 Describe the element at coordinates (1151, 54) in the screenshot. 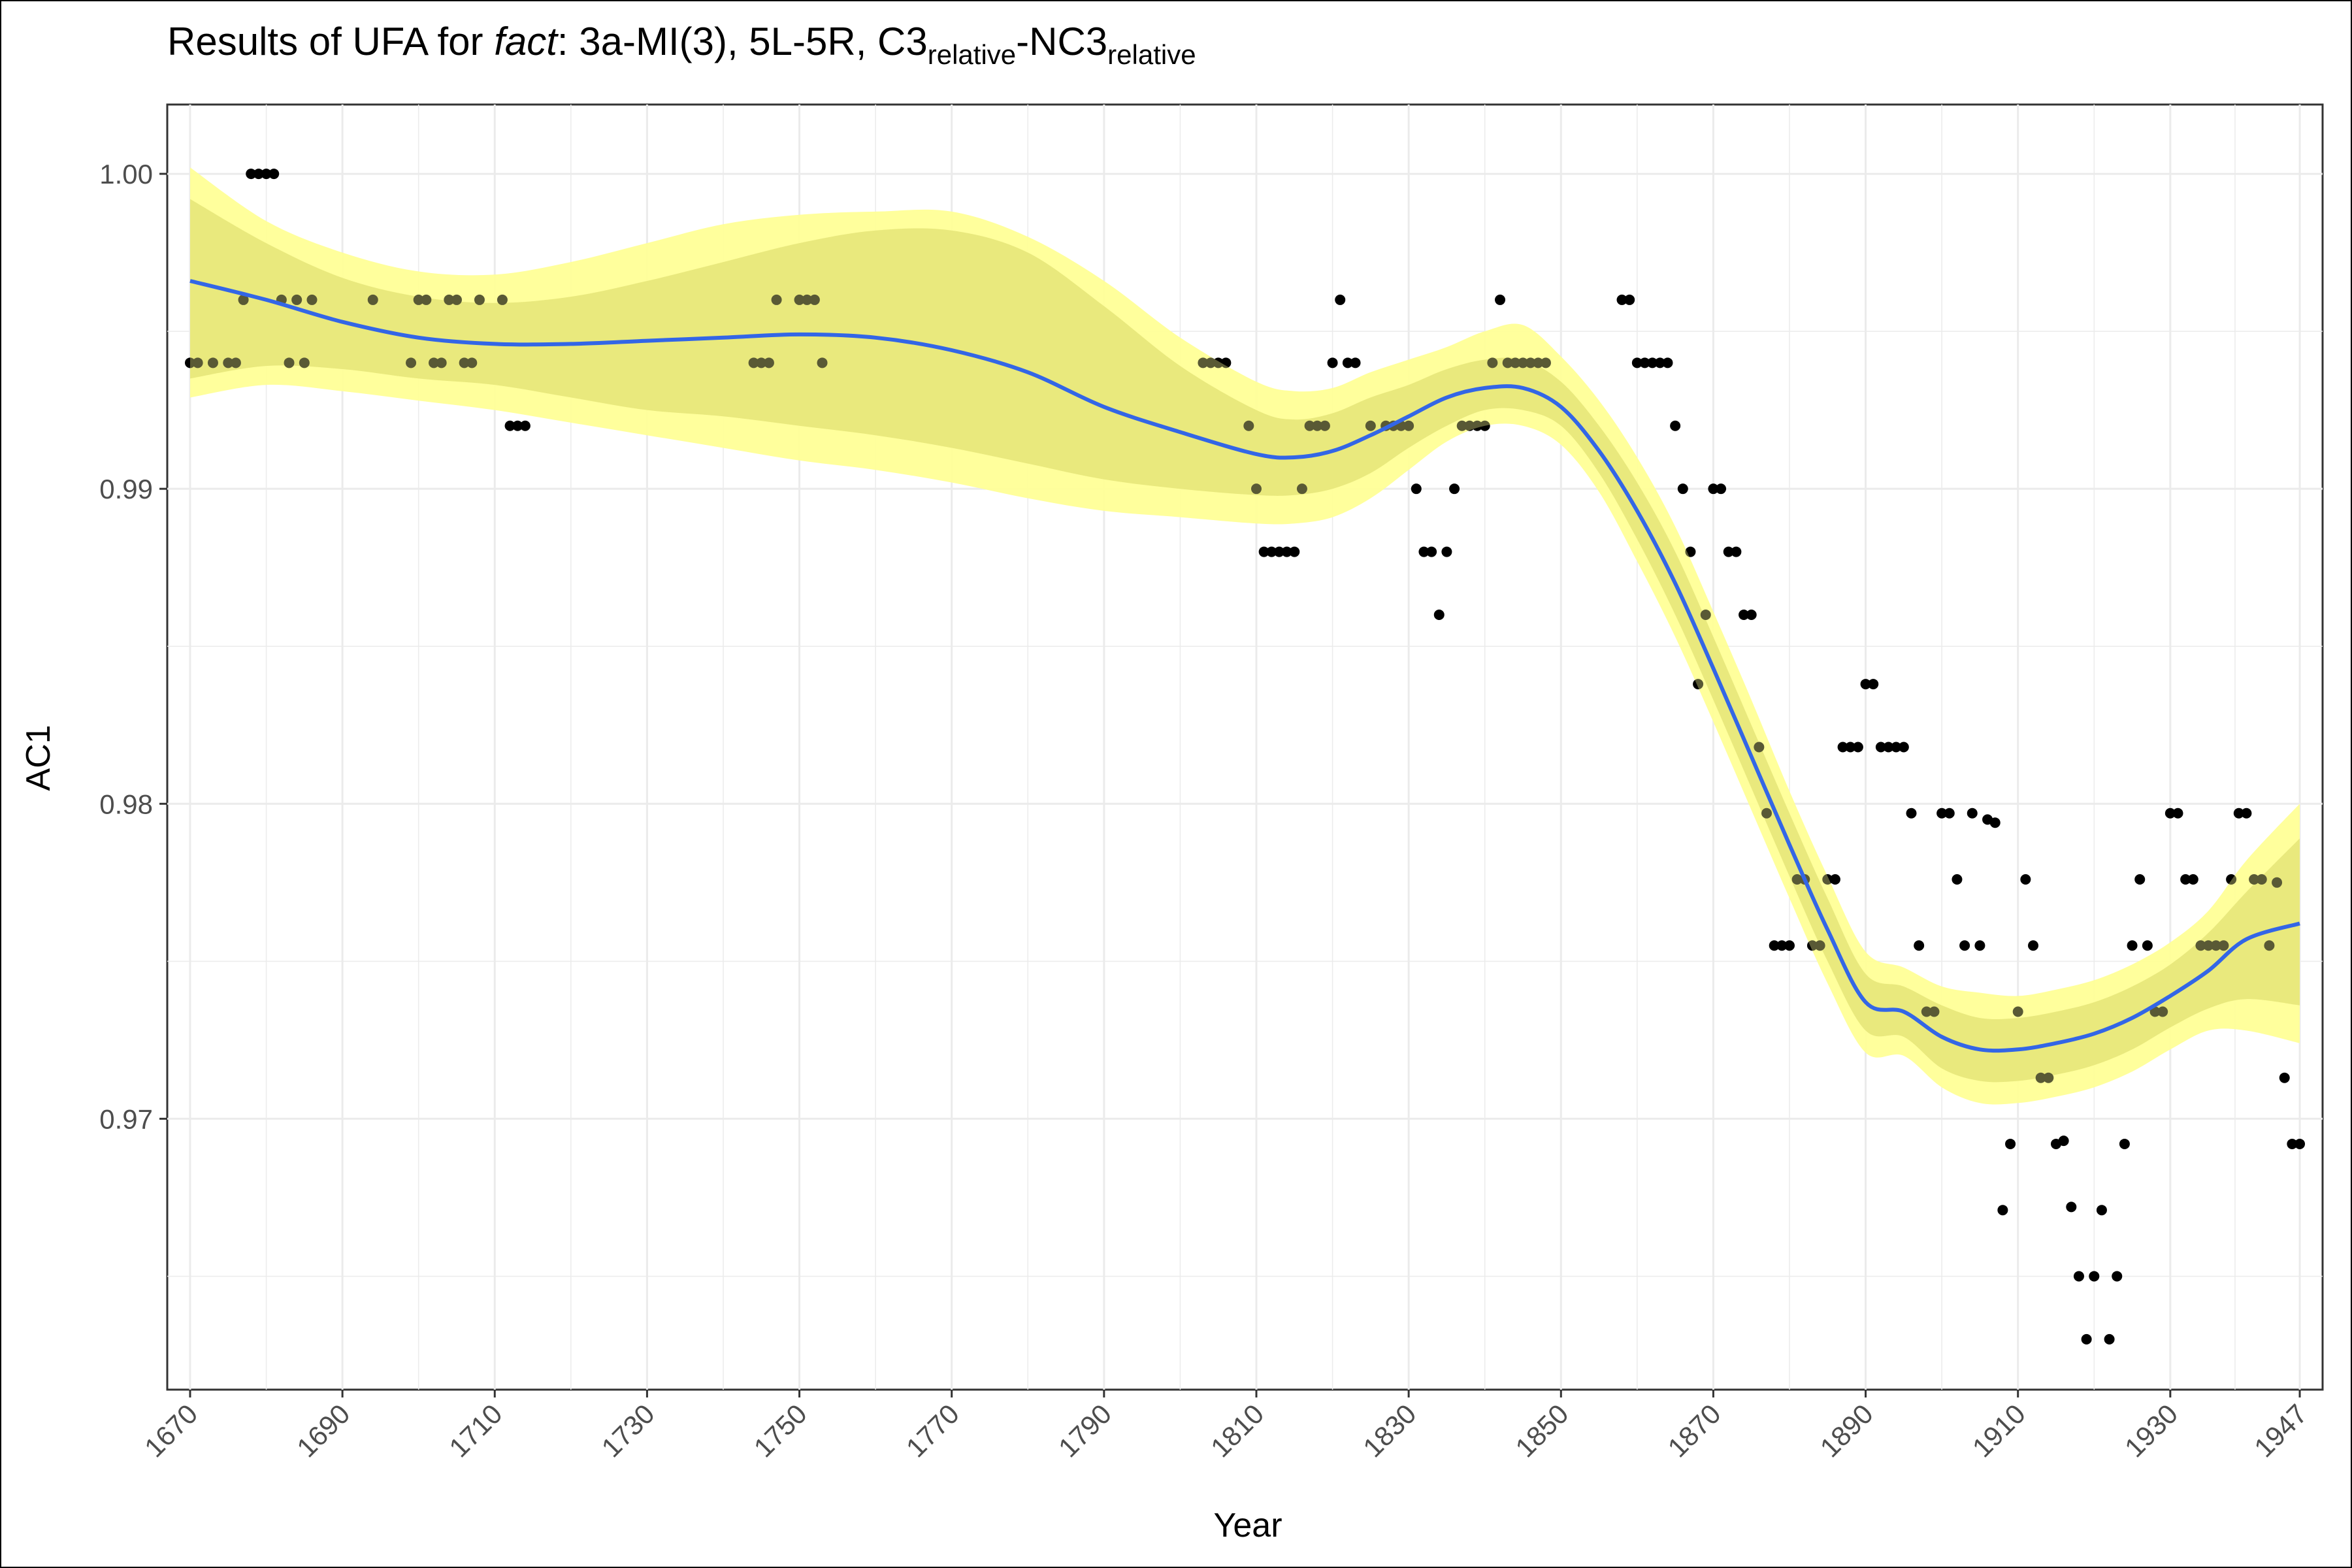

I see `title-subscript-2: relative` at that location.